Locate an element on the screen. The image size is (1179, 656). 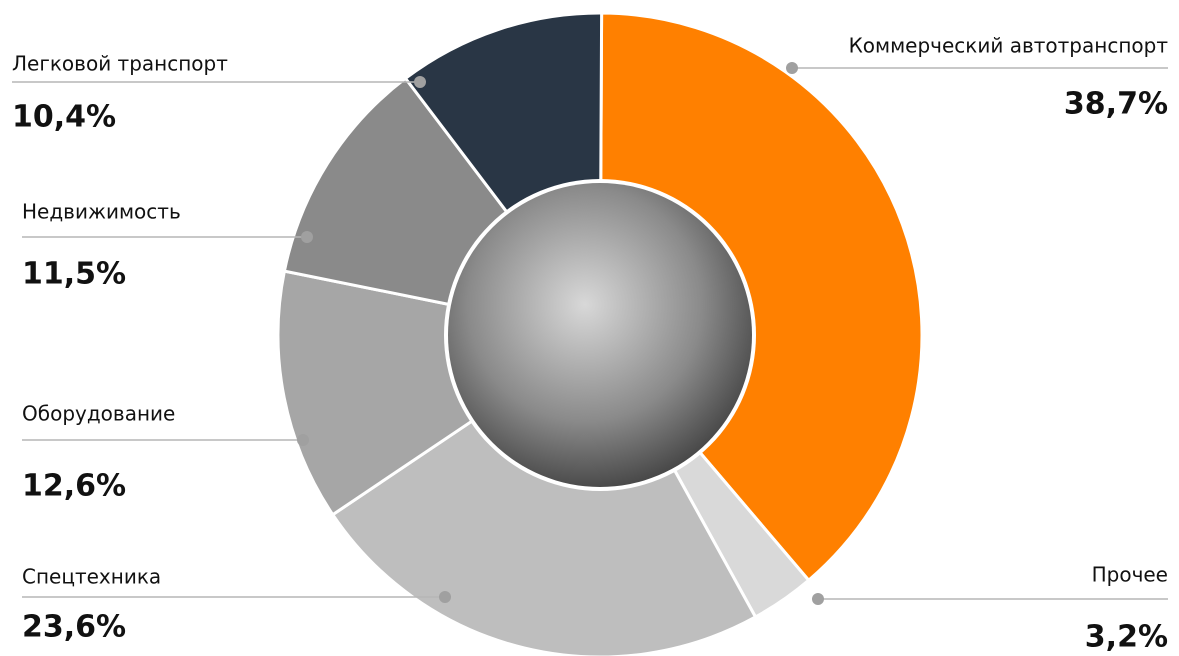
category-label: Легковой транспорт is located at coordinates (120, 64).